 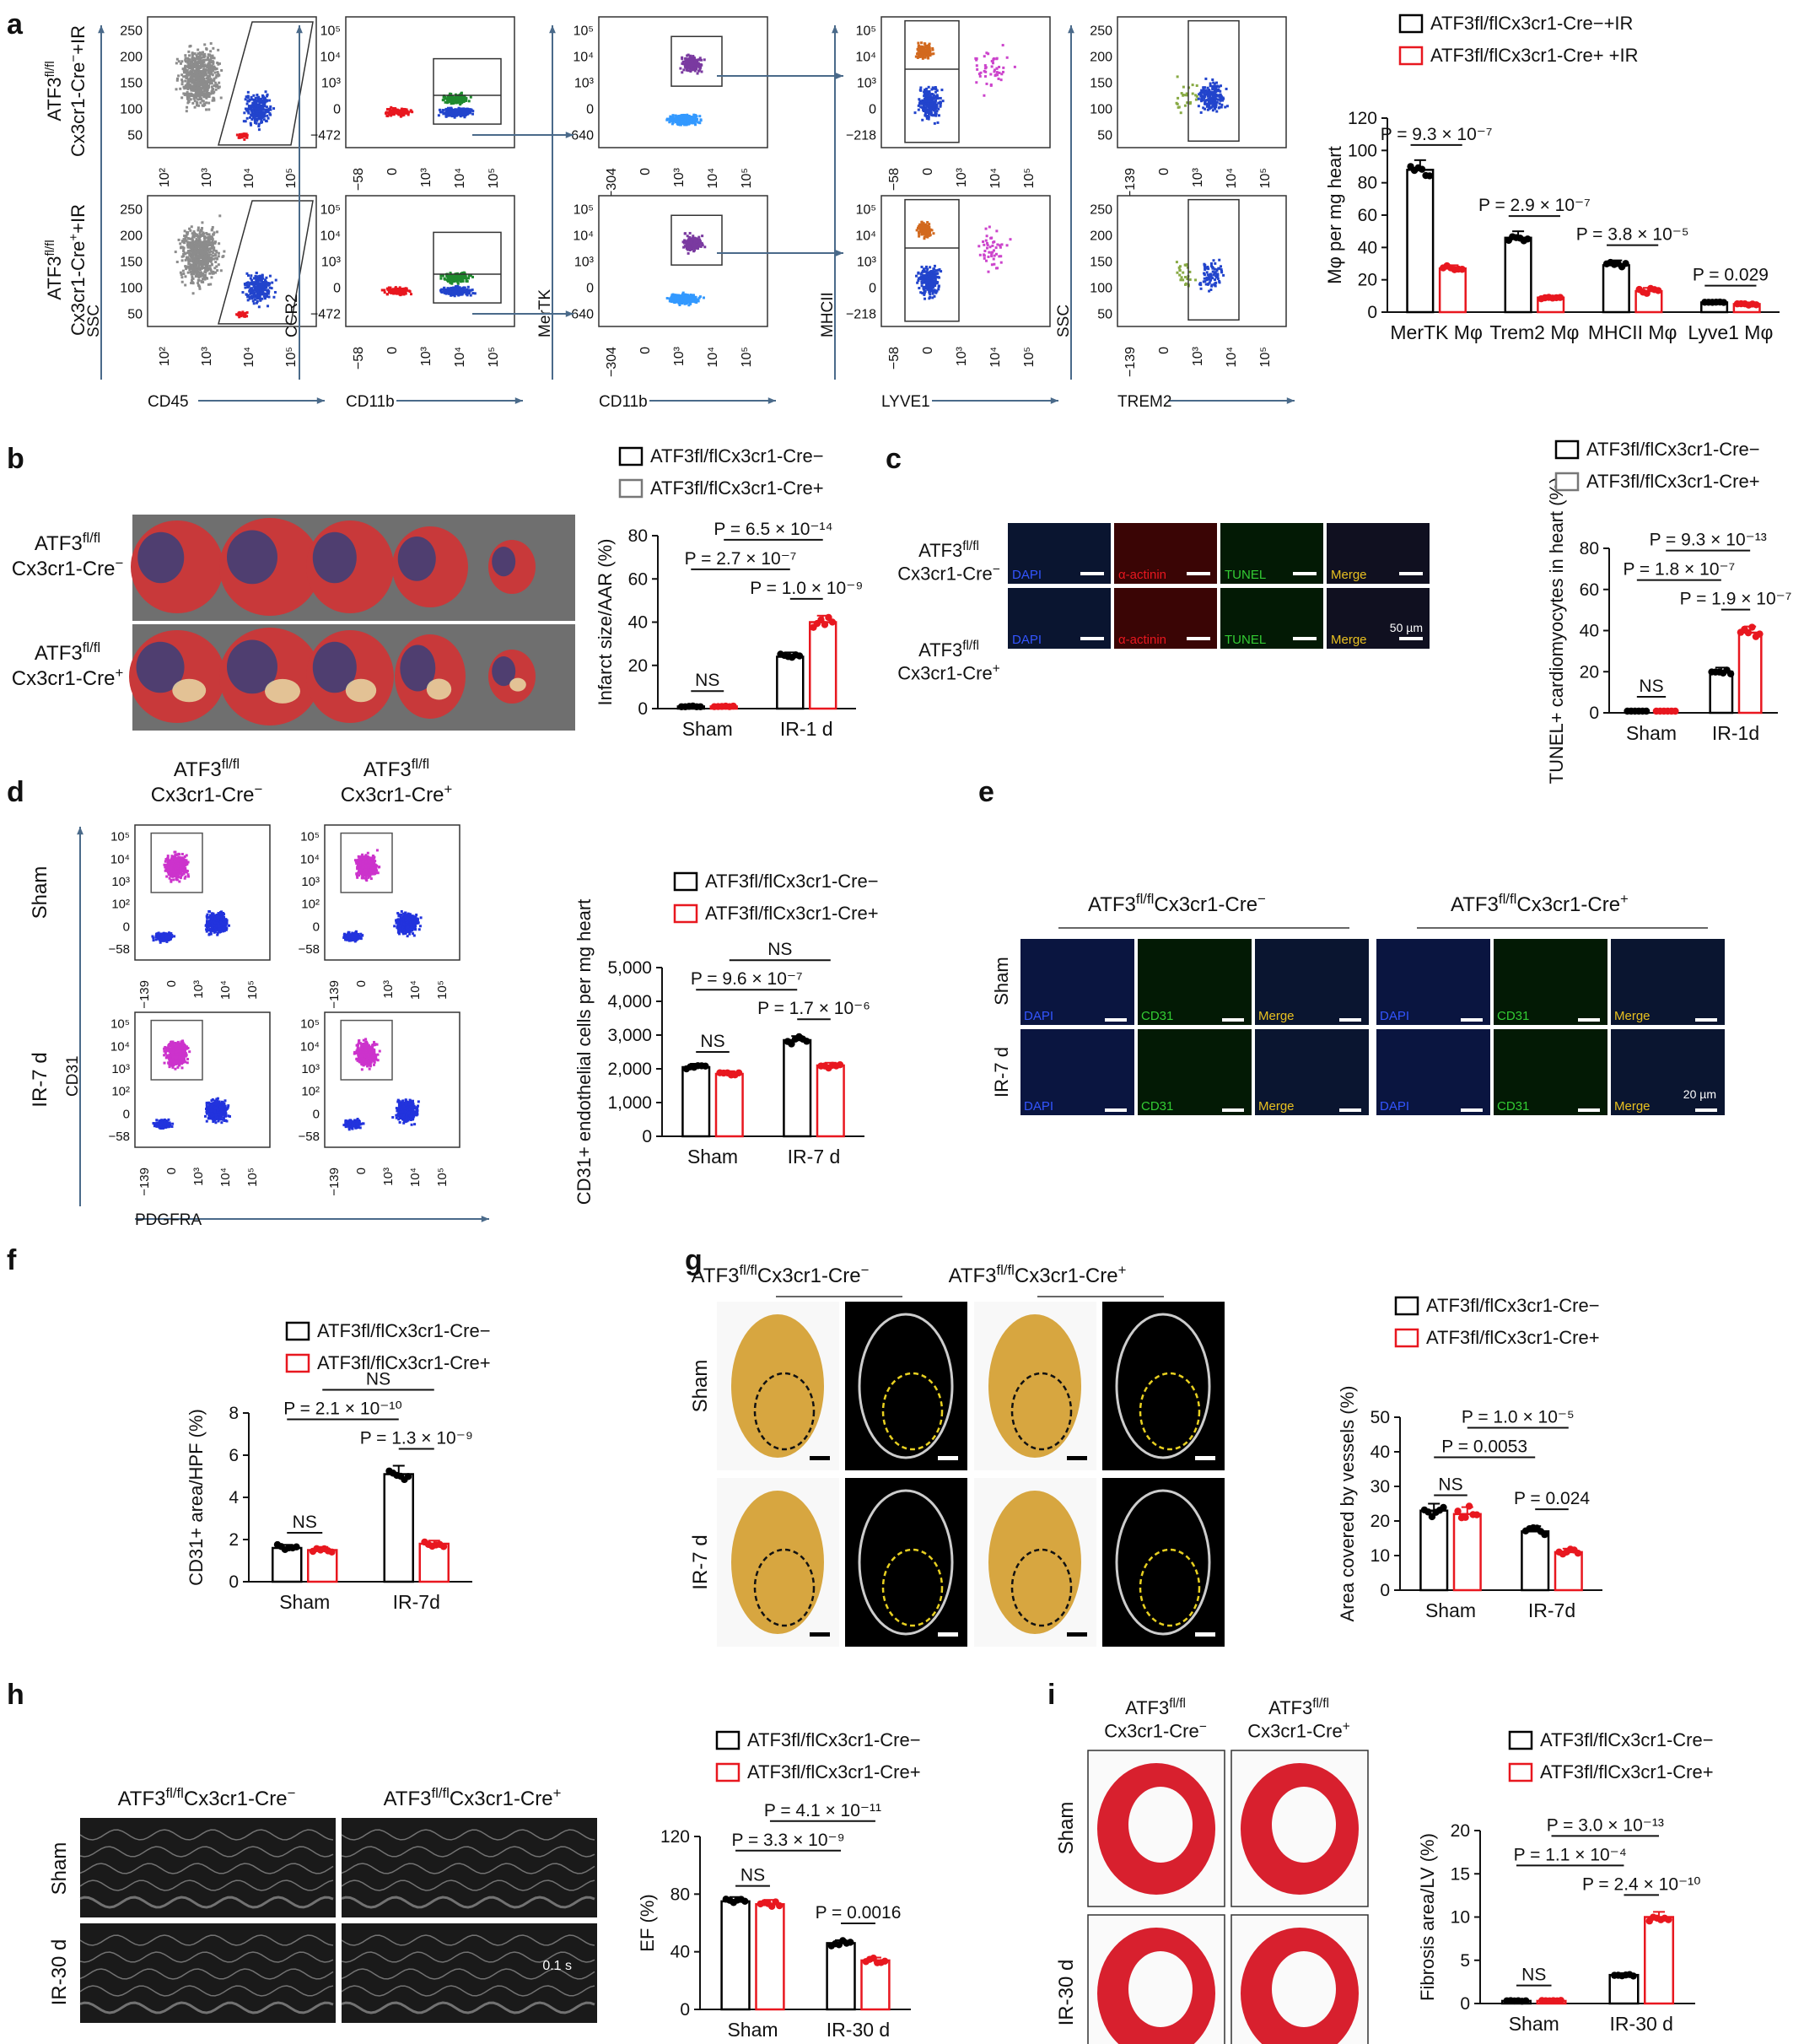 I want to click on panel-letter-f: f, so click(x=12, y=1260).